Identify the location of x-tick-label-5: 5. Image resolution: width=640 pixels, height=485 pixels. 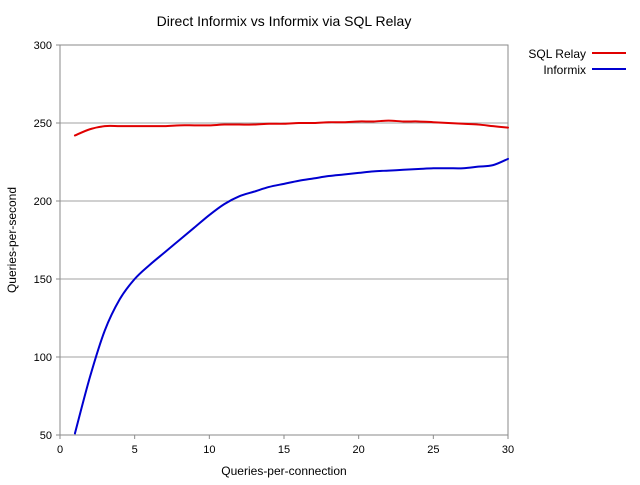
(135, 450).